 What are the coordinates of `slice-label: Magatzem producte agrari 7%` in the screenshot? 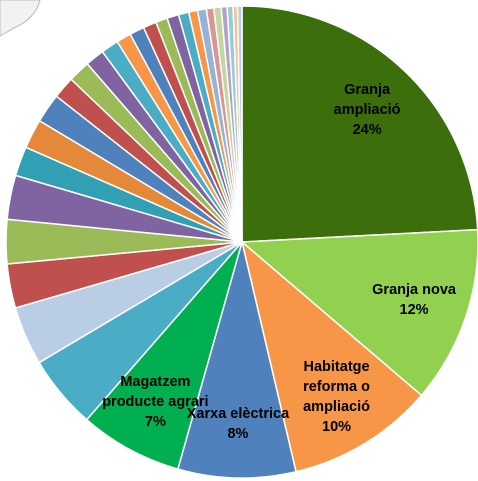 It's located at (155, 402).